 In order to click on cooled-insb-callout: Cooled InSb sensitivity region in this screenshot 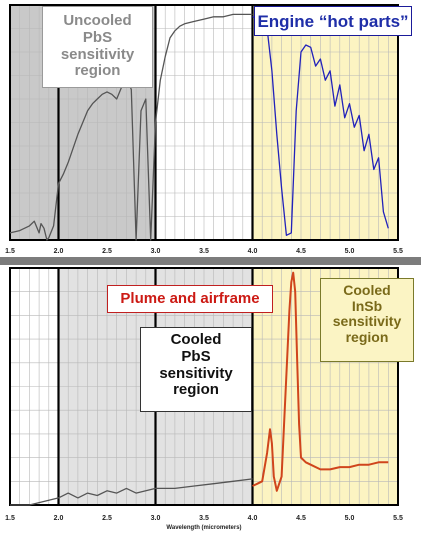, I will do `click(367, 320)`.